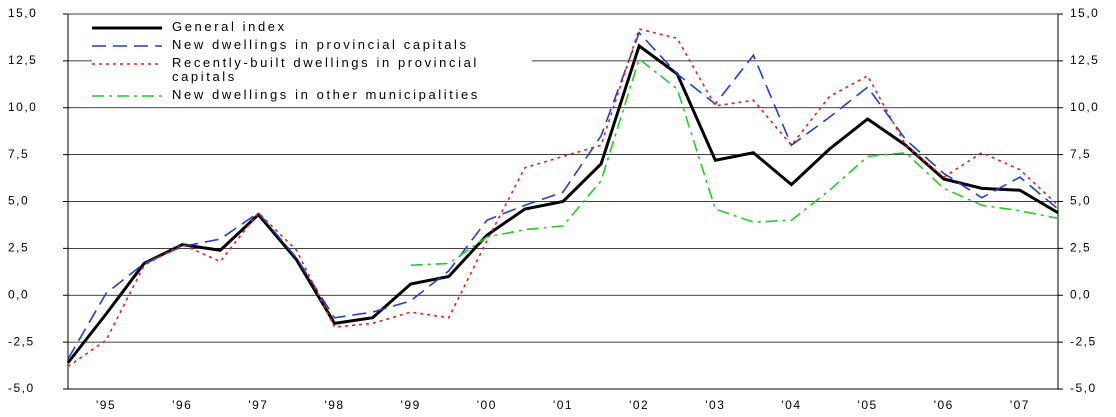 This screenshot has height=417, width=1116. Describe the element at coordinates (1080, 294) in the screenshot. I see `y2-tick-label: 0,0` at that location.